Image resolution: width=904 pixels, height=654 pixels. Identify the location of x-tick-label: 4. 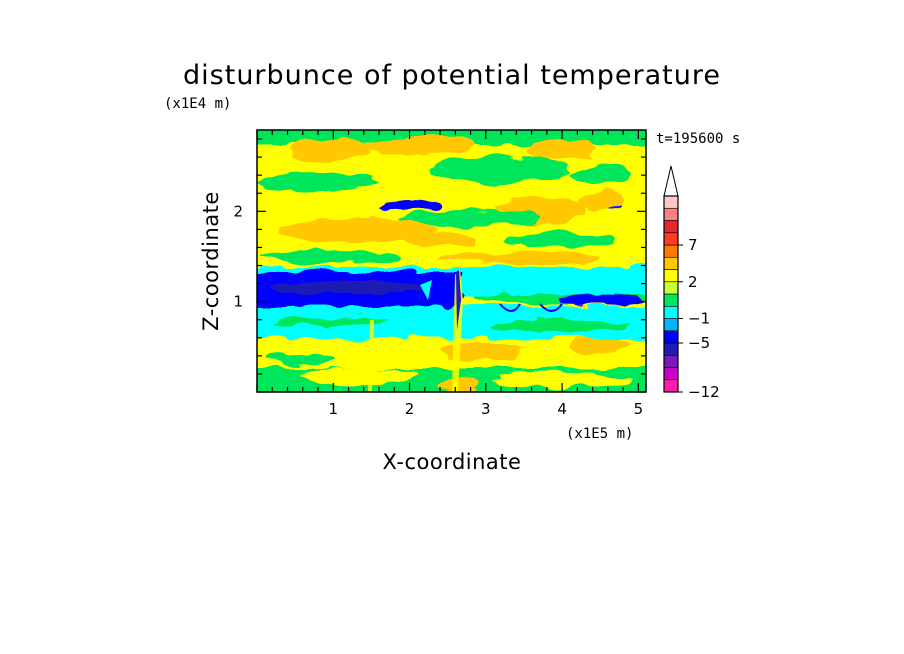
(562, 409).